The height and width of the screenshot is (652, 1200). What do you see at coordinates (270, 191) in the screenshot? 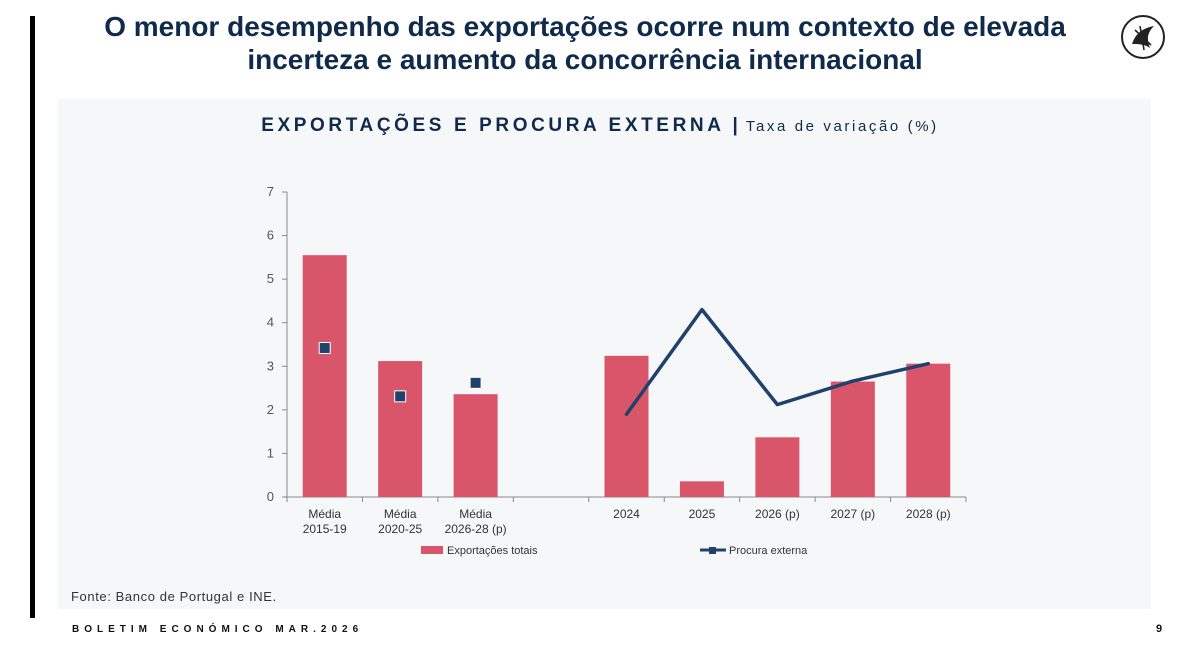
I see `y-tick-label: 7` at bounding box center [270, 191].